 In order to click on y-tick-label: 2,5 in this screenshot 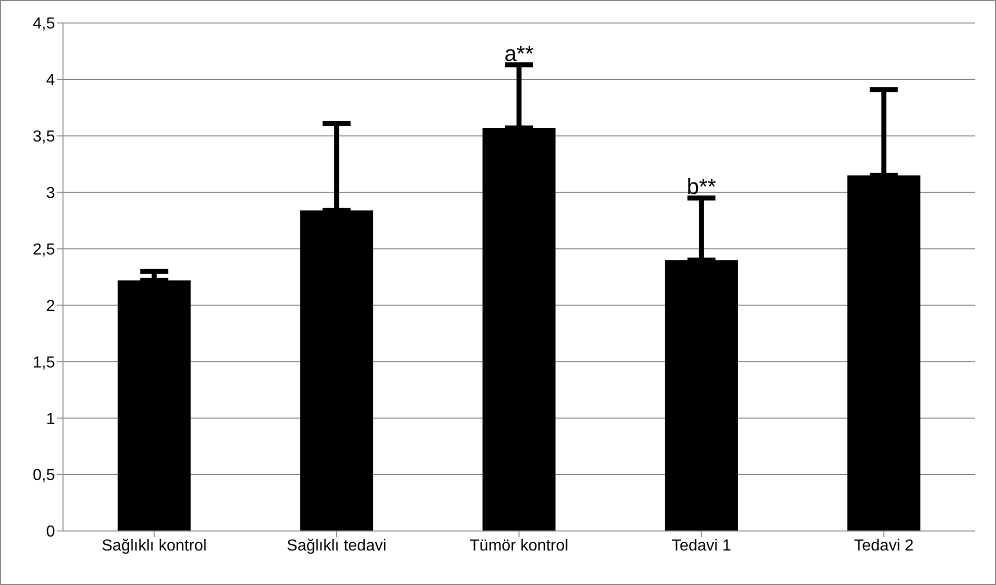, I will do `click(44, 249)`.